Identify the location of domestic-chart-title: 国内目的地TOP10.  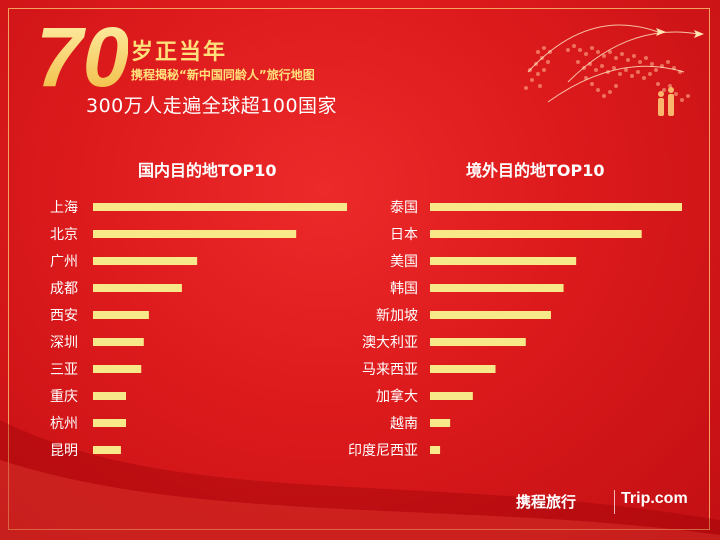
(207, 170).